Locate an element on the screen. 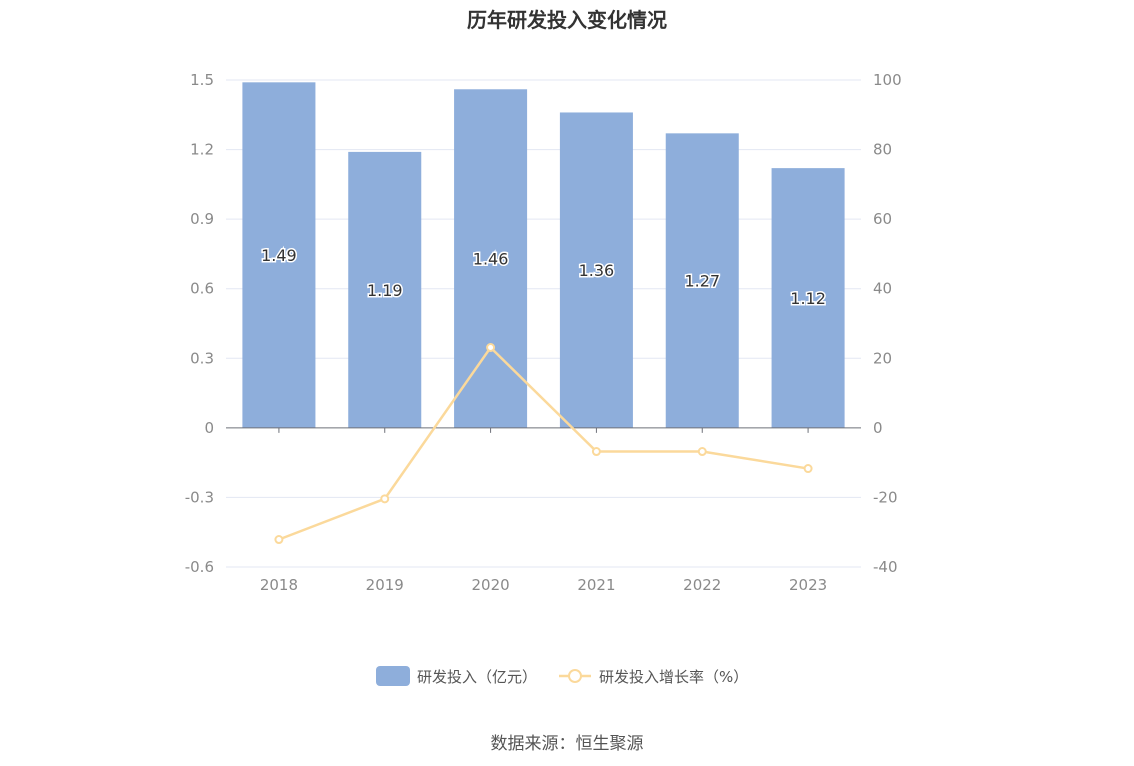 This screenshot has width=1134, height=766. left-axis-ticks: 1.5 1.2 0.9 0.6 0.3 0 -0.3 -0.6 is located at coordinates (199, 323).